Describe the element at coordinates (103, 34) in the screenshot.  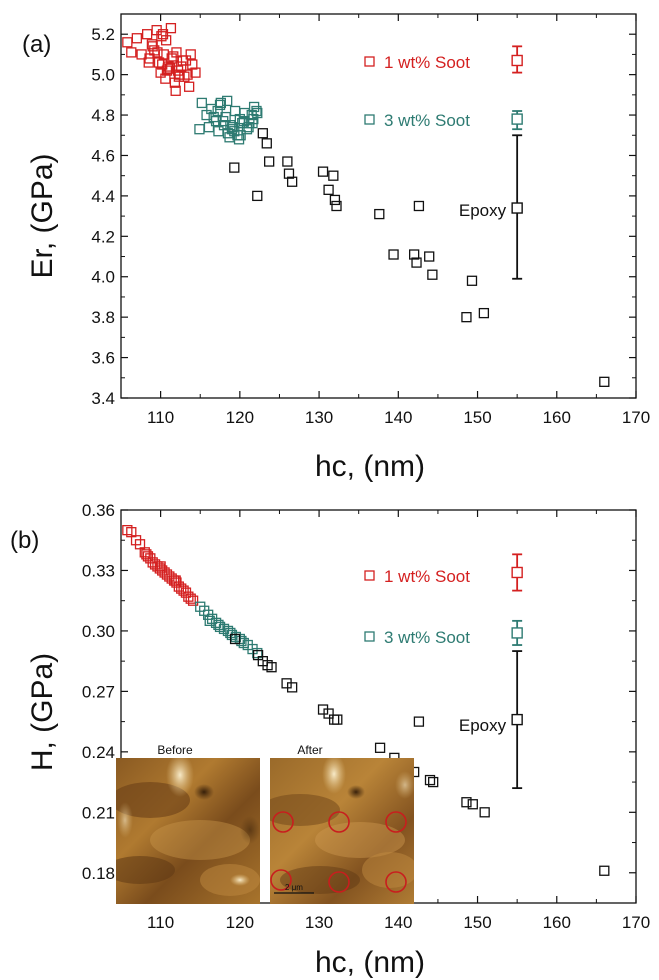
I see `panel-a-y-tick-label: 5.2` at that location.